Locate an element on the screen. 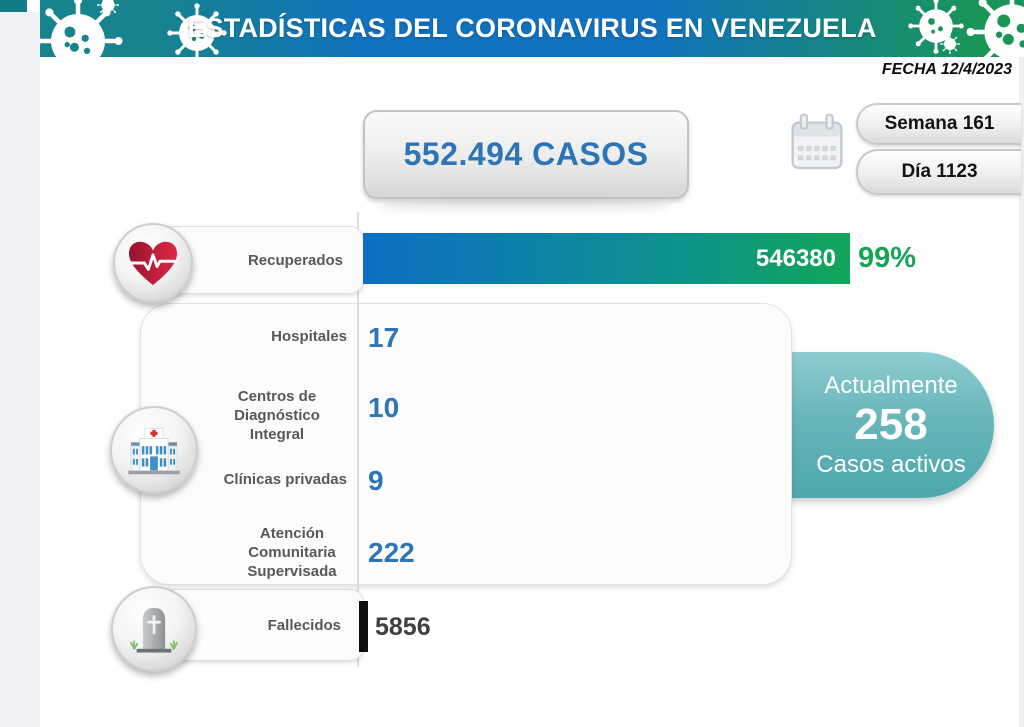  tombstone-icon is located at coordinates (154, 630).